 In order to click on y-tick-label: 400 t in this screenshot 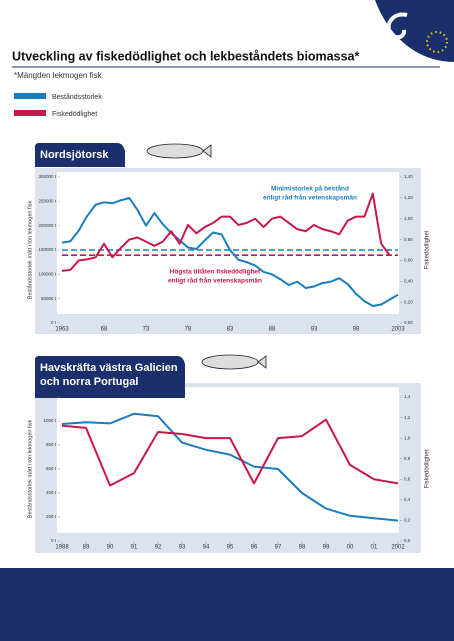, I will do `click(51, 492)`.